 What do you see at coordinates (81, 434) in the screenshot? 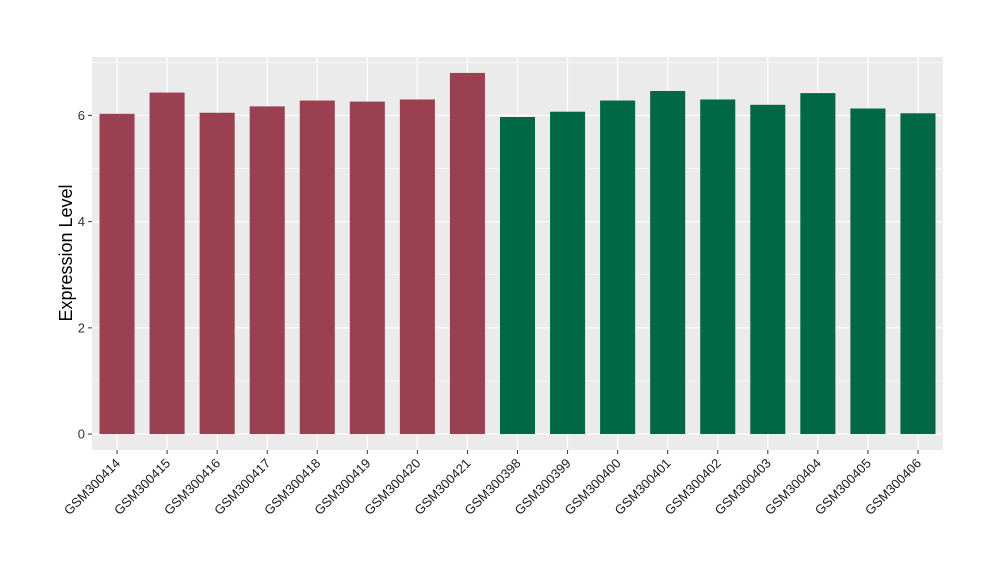
I see `y-tick-label: 0` at bounding box center [81, 434].